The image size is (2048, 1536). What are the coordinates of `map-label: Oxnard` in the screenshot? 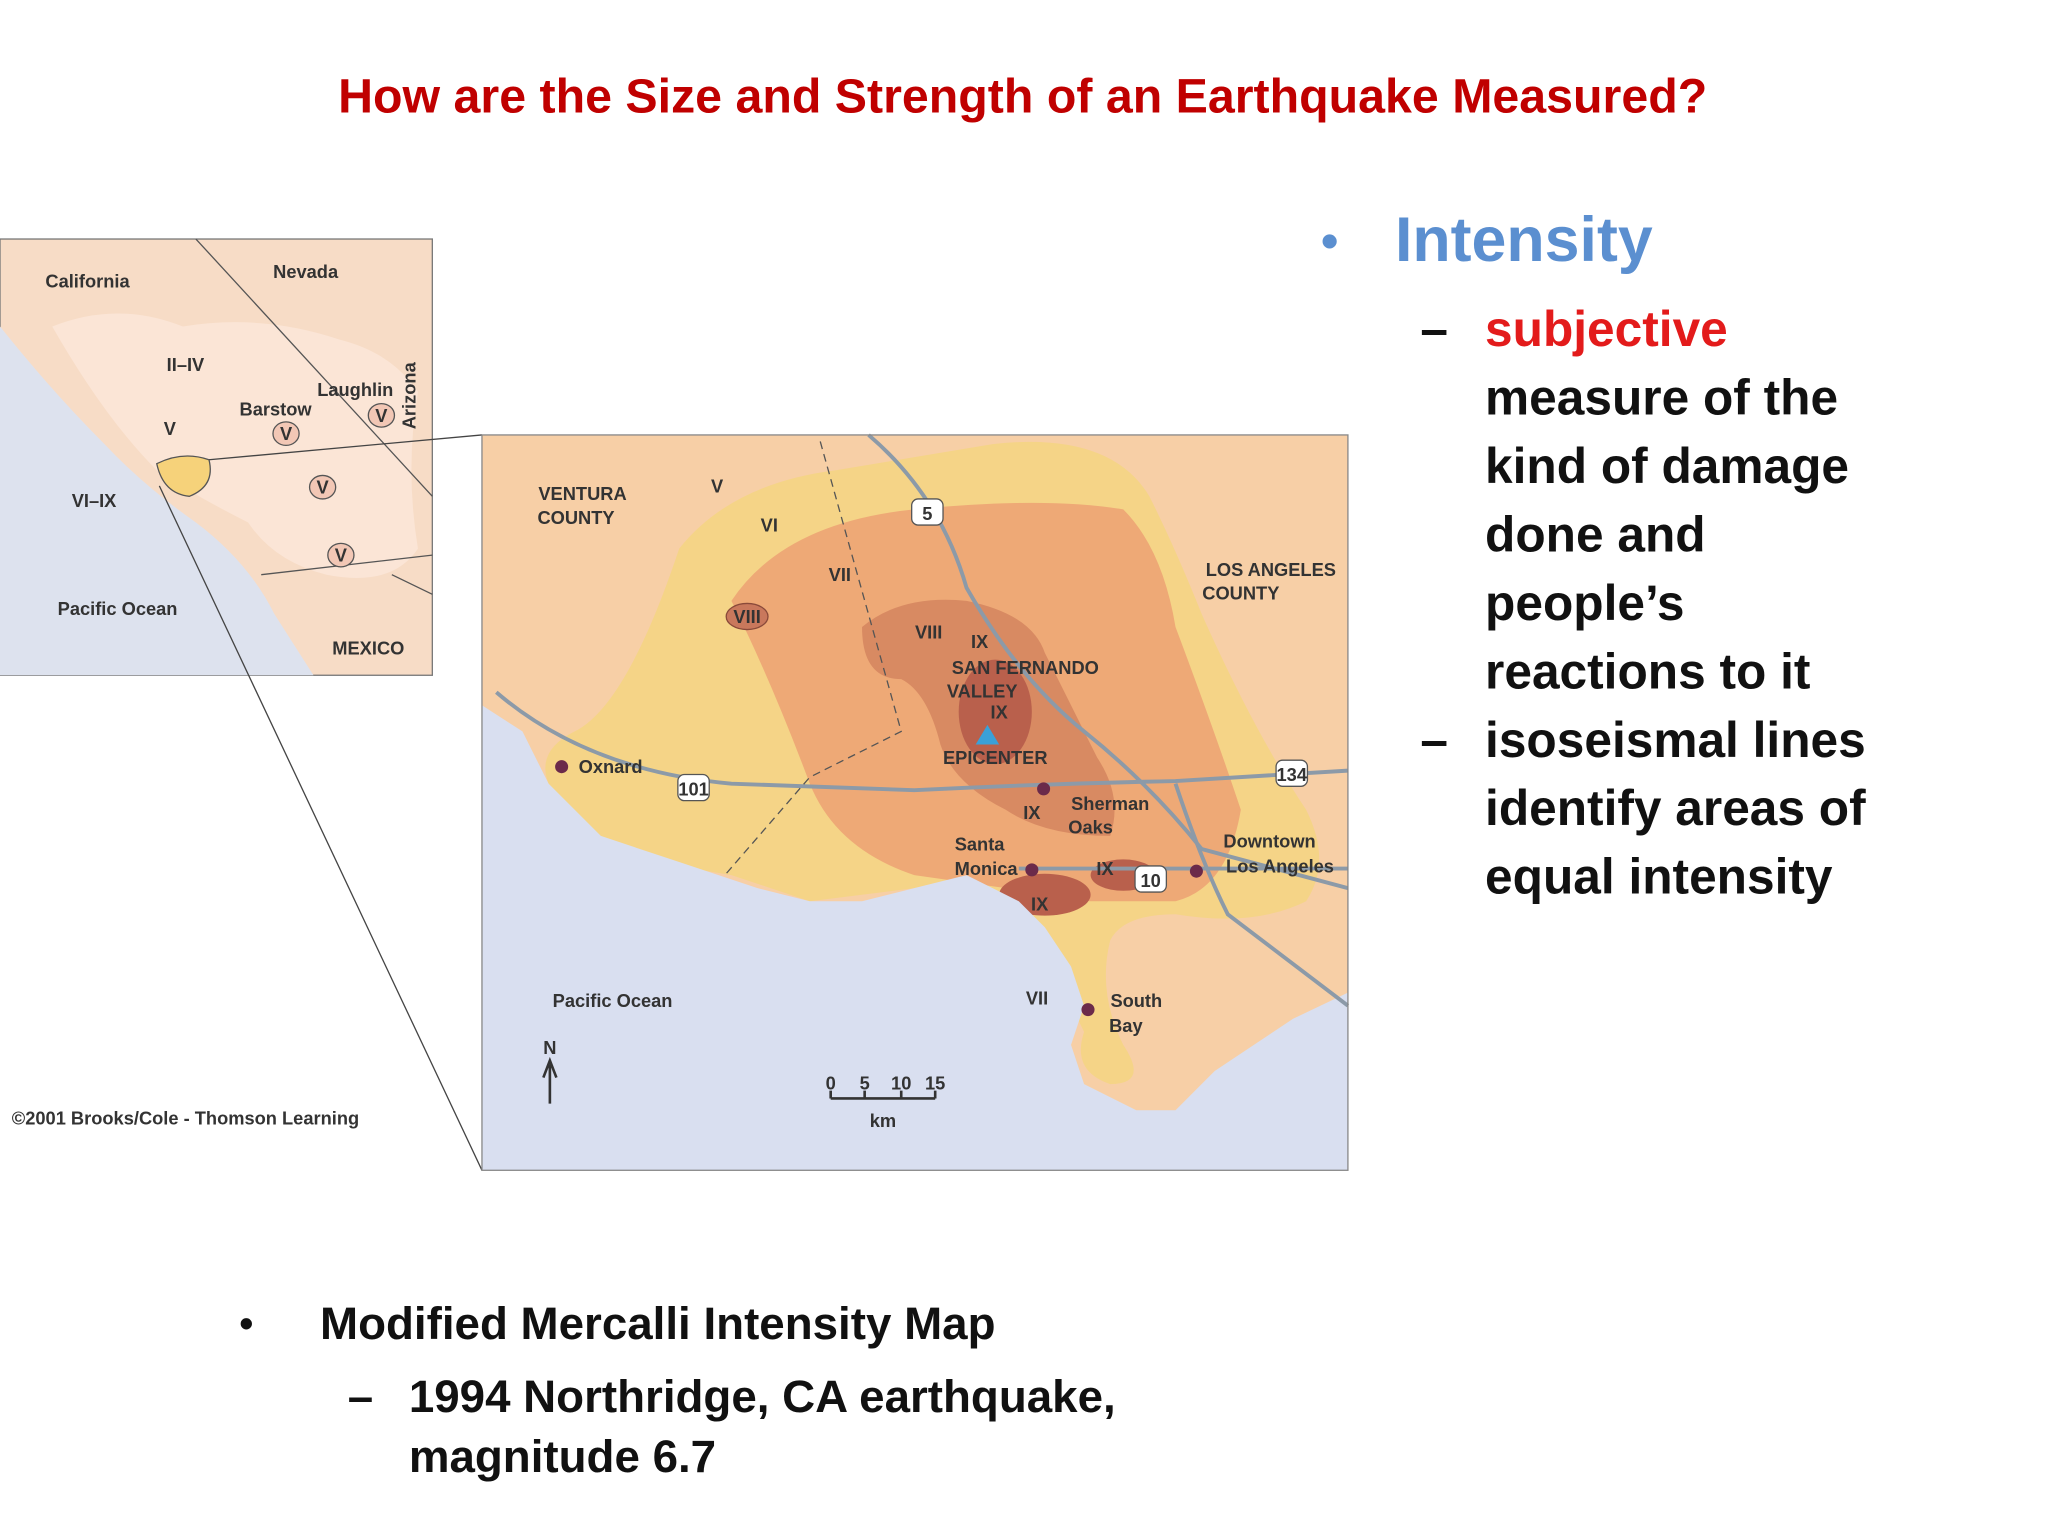 It's located at (611, 766).